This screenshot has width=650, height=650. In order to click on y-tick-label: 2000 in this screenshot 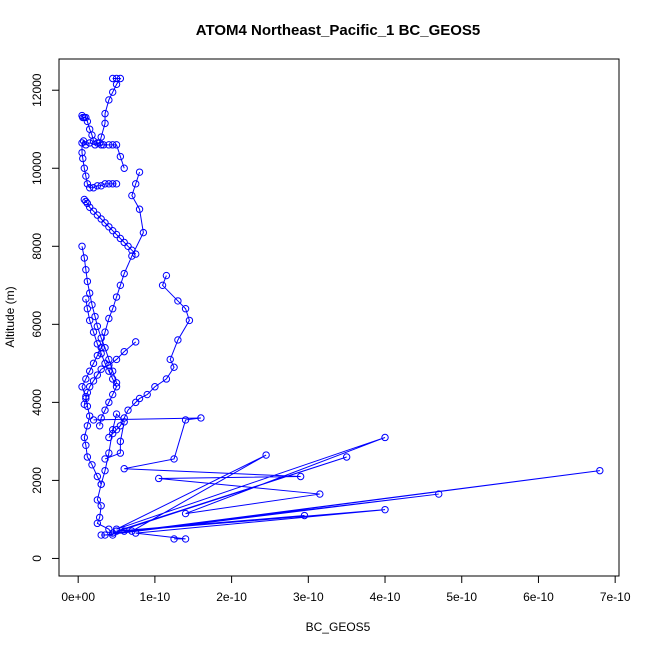, I will do `click(37, 480)`.